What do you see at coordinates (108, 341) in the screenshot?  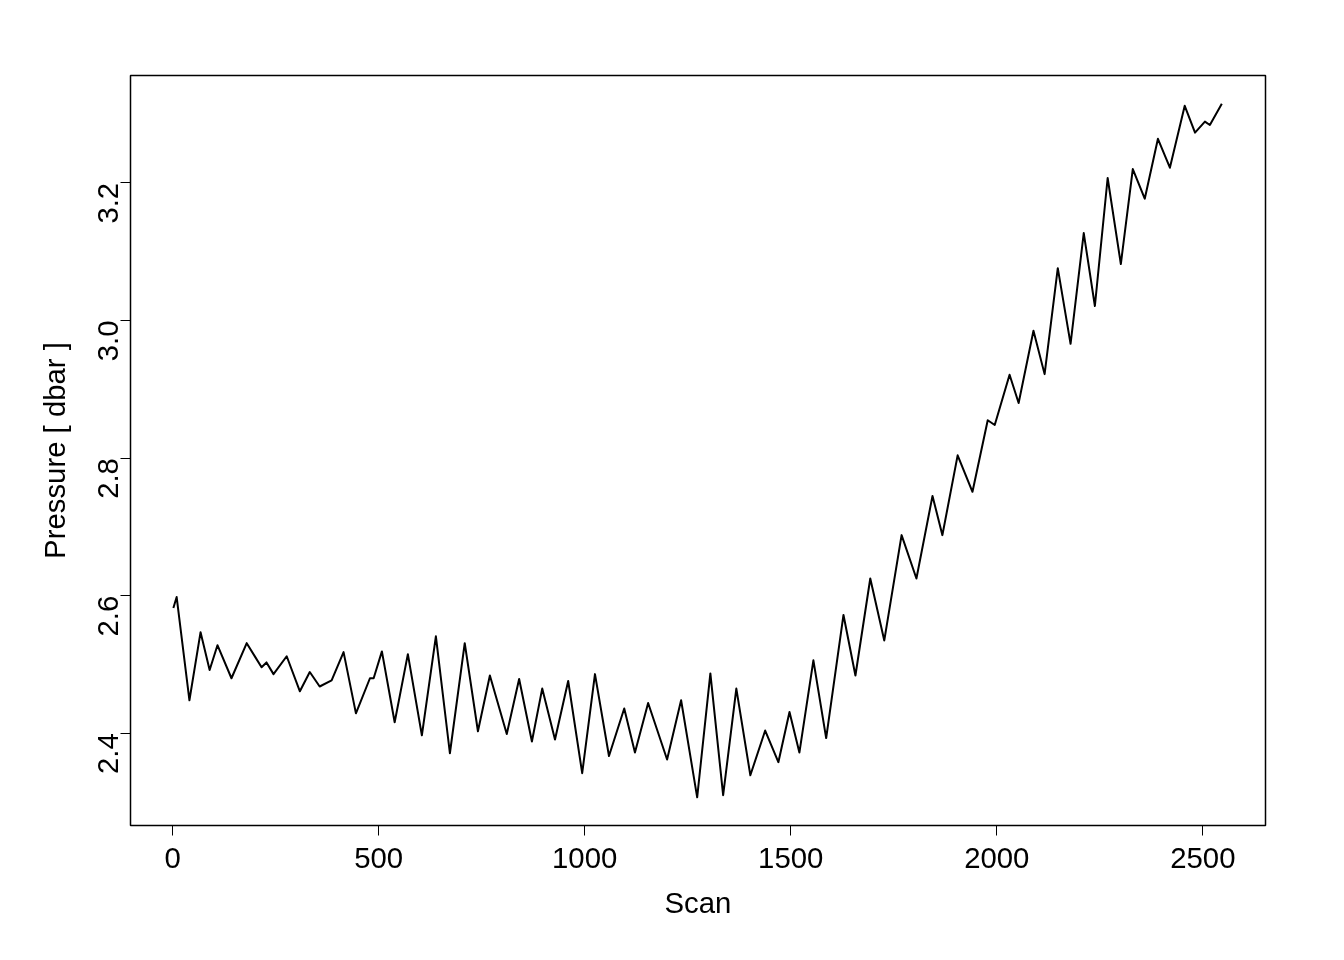 I see `y-tick-label: 3.0` at bounding box center [108, 341].